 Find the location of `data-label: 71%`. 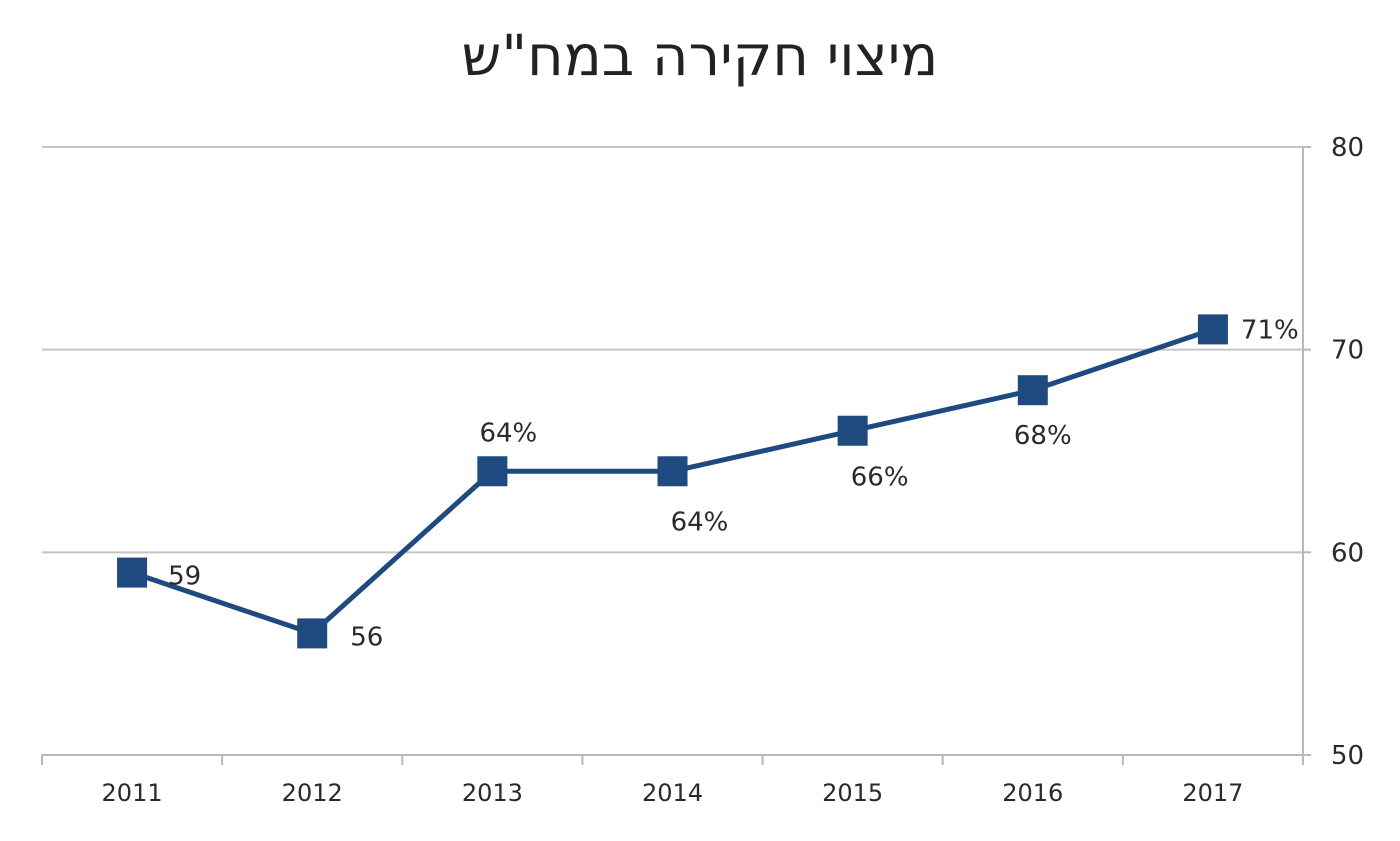

data-label: 71% is located at coordinates (1270, 330).